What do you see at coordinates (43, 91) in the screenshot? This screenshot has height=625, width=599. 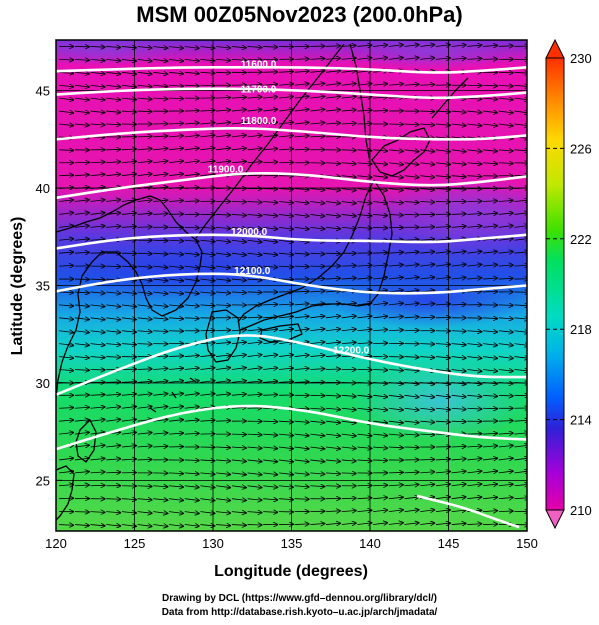 I see `y-tick-label: 45` at bounding box center [43, 91].